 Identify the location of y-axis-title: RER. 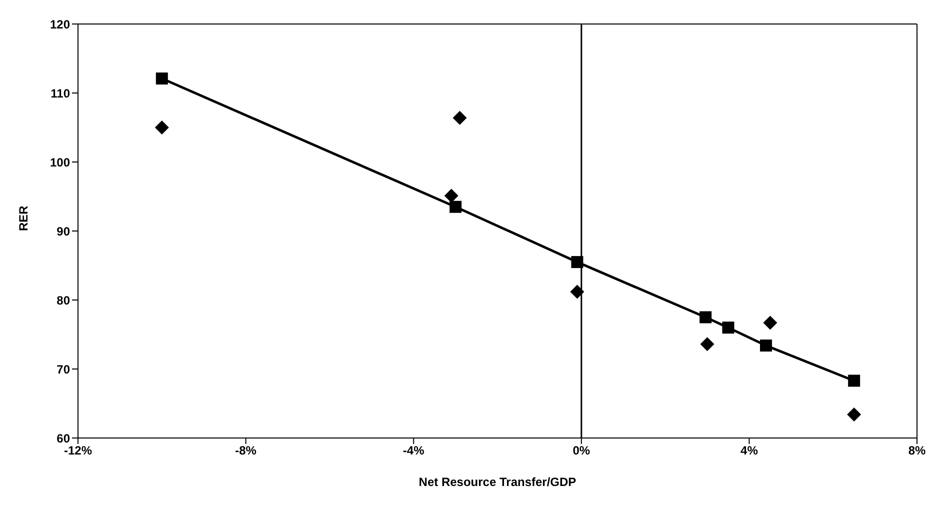
(23, 218).